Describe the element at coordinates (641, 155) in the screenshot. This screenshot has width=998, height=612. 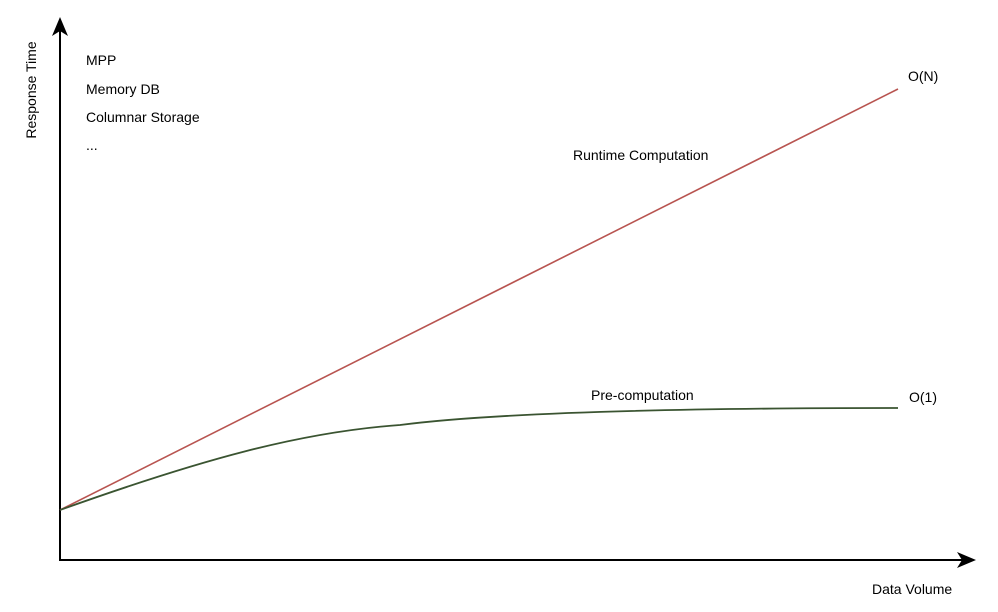
I see `runtime-computation-label: Runtime Computation` at that location.